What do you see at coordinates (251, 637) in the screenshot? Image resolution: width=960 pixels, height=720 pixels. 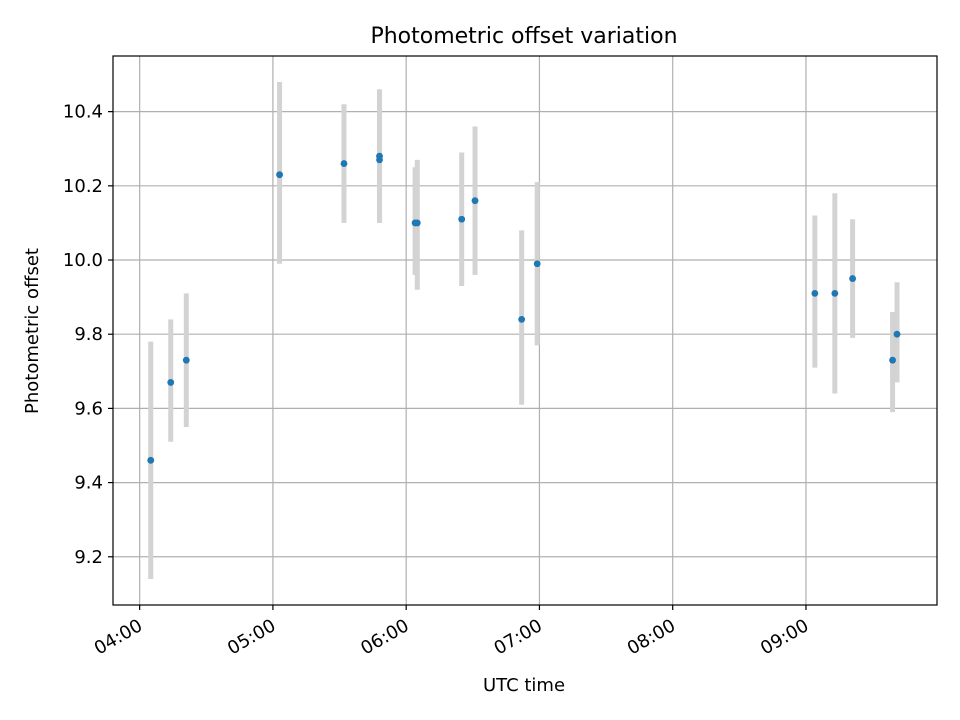 I see `x-tick-label: 05:00` at bounding box center [251, 637].